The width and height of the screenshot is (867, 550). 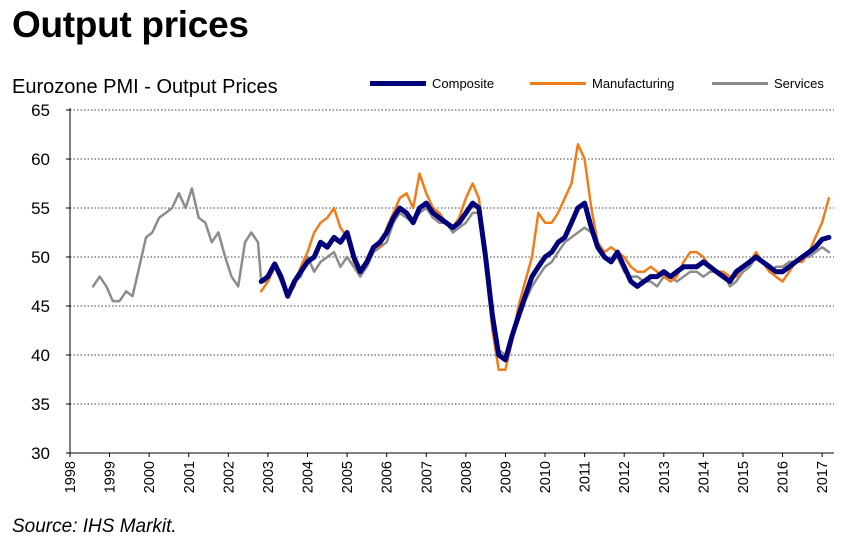 What do you see at coordinates (40, 159) in the screenshot?
I see `y-tick-label-60: 60` at bounding box center [40, 159].